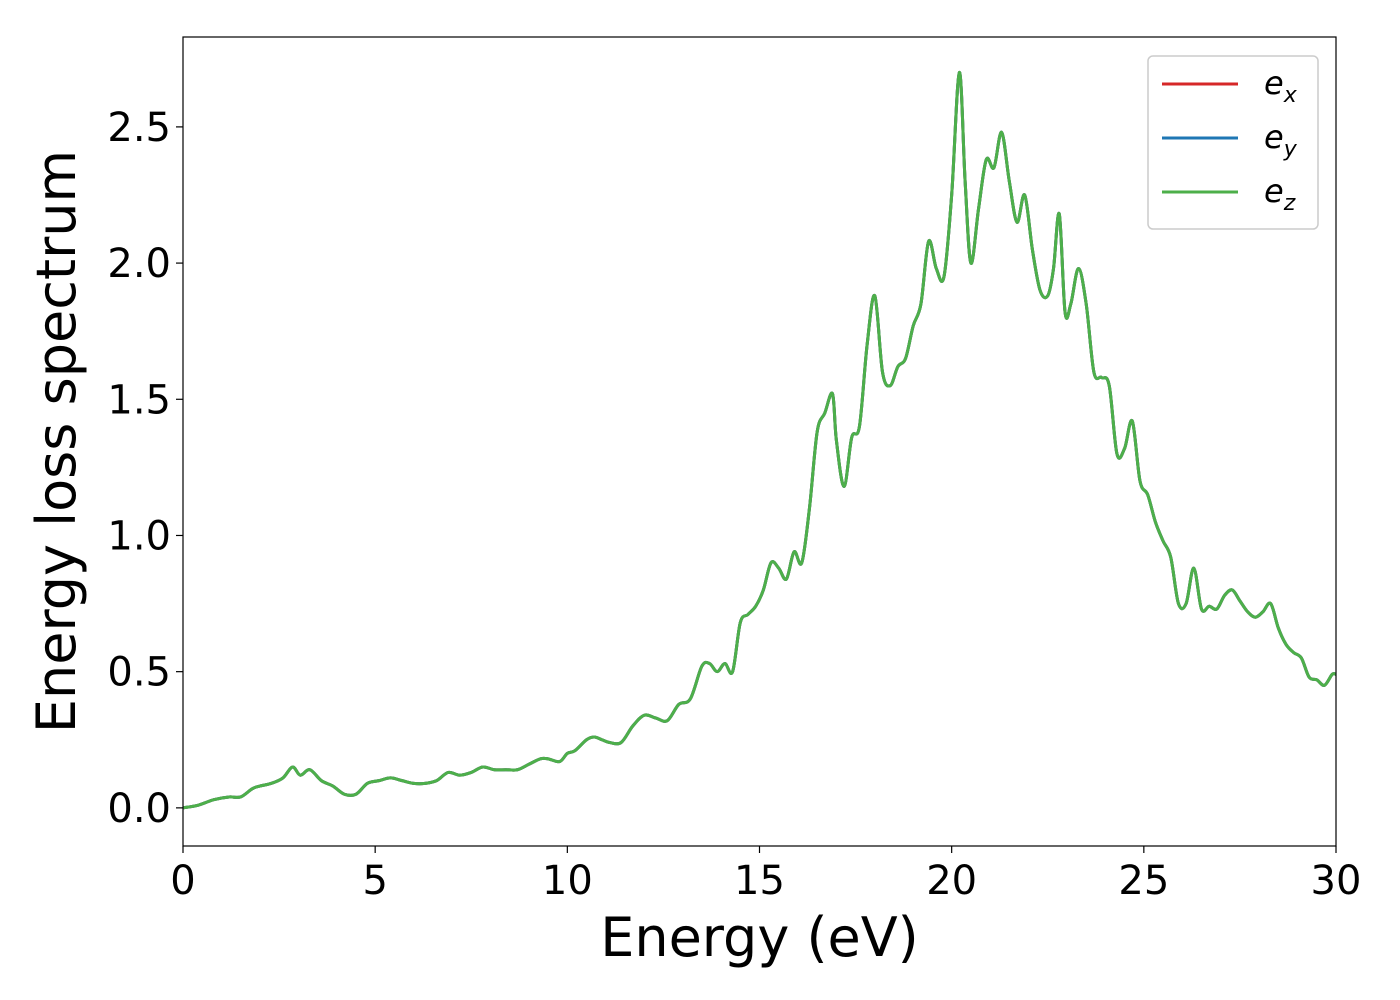 The image size is (1400, 1000). Describe the element at coordinates (1143, 881) in the screenshot. I see `x-tick-label: 25` at that location.